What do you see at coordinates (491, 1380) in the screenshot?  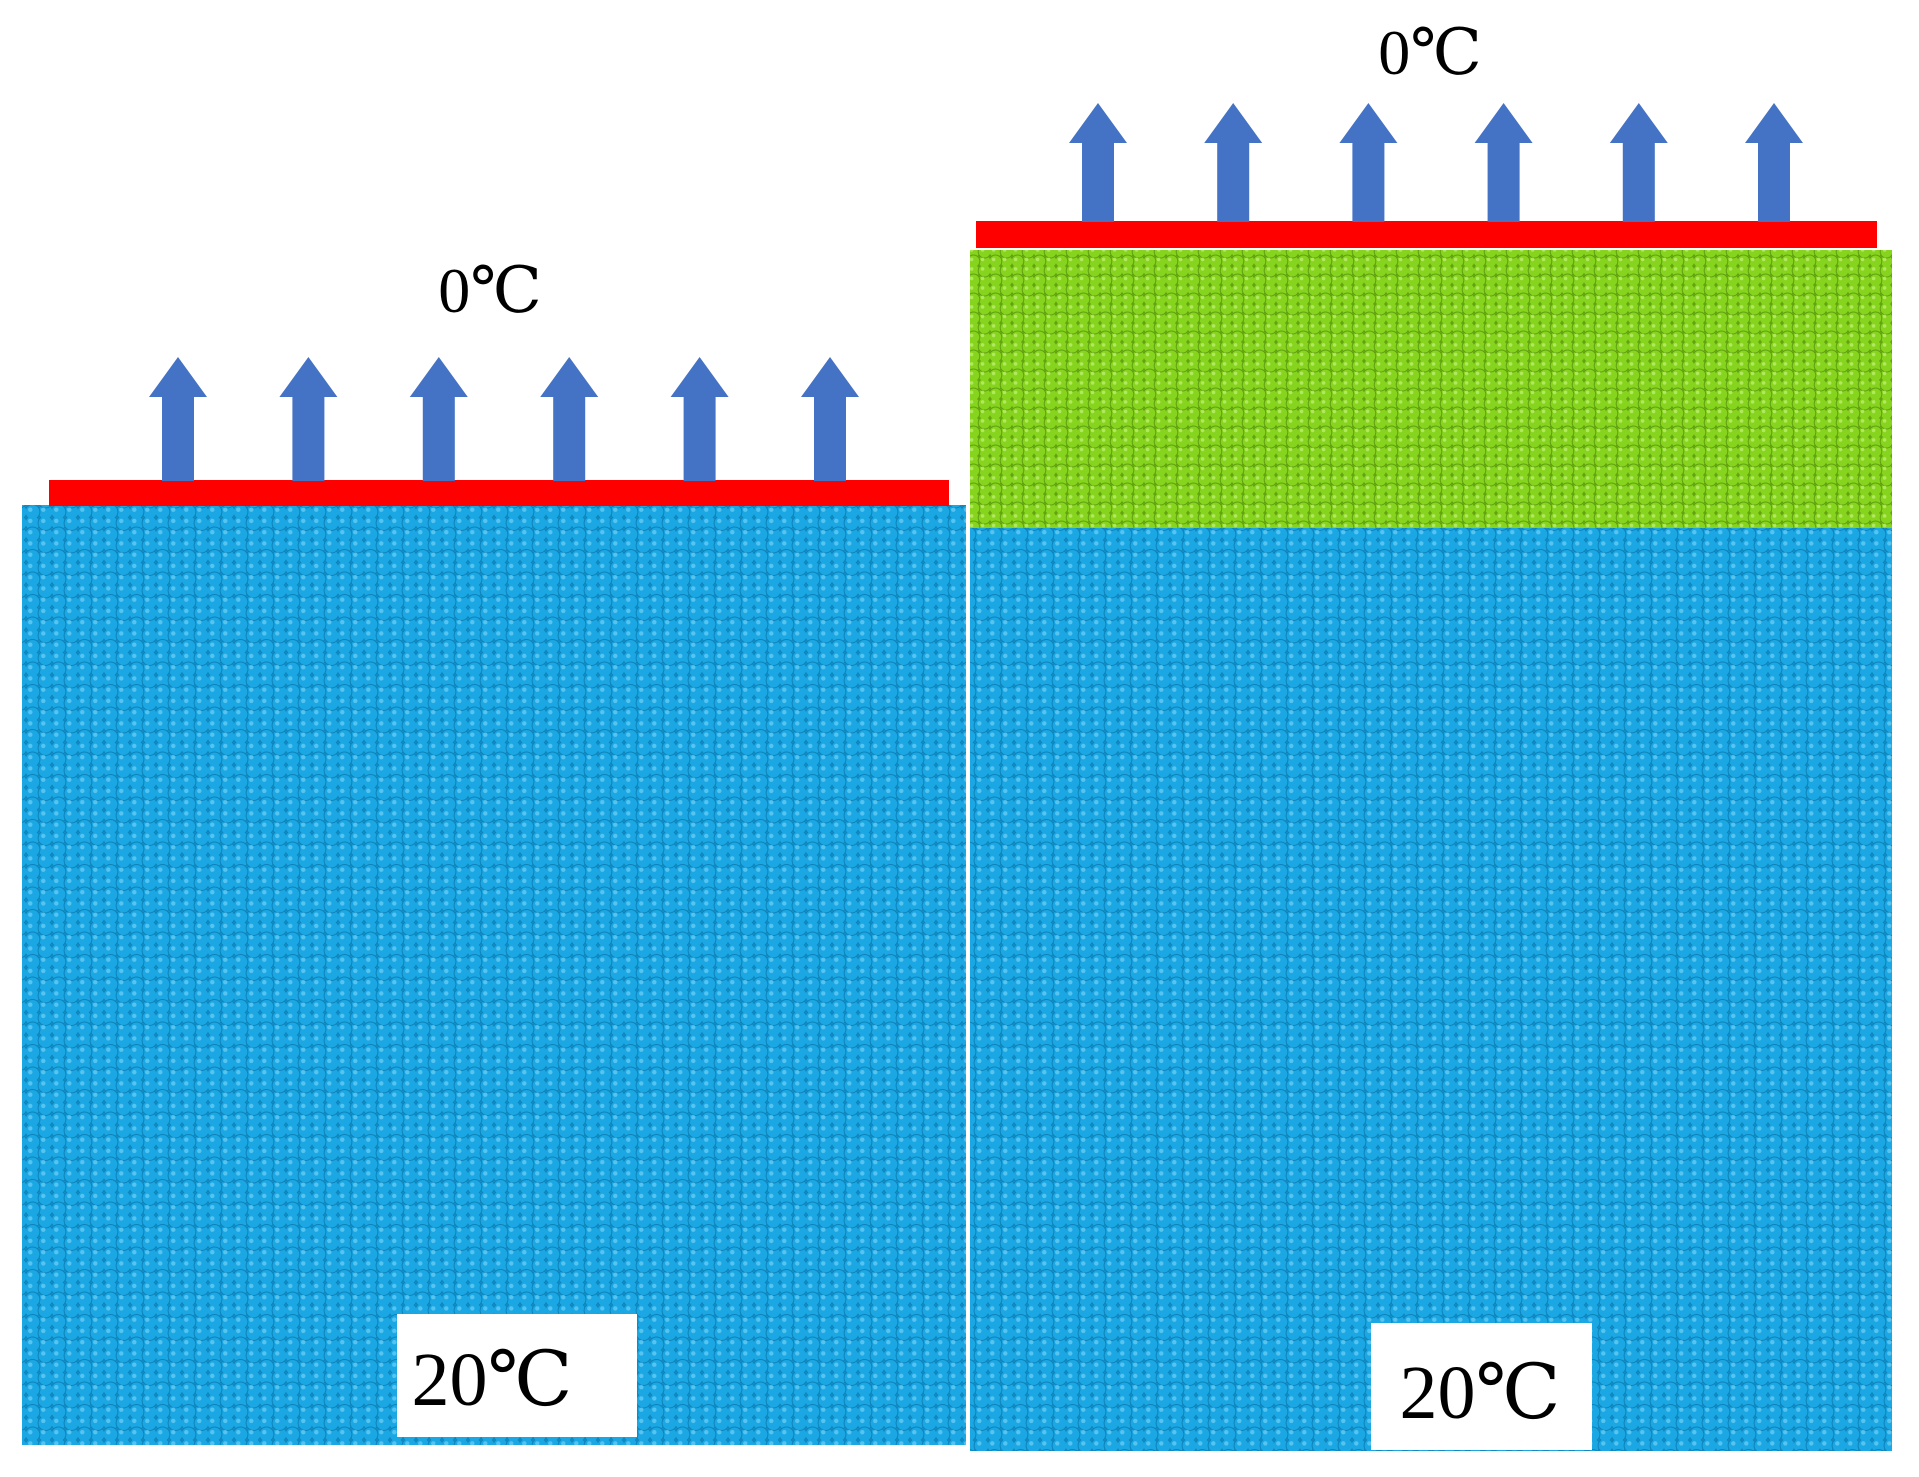 I see `left-bottom-temperature: 20℃` at bounding box center [491, 1380].